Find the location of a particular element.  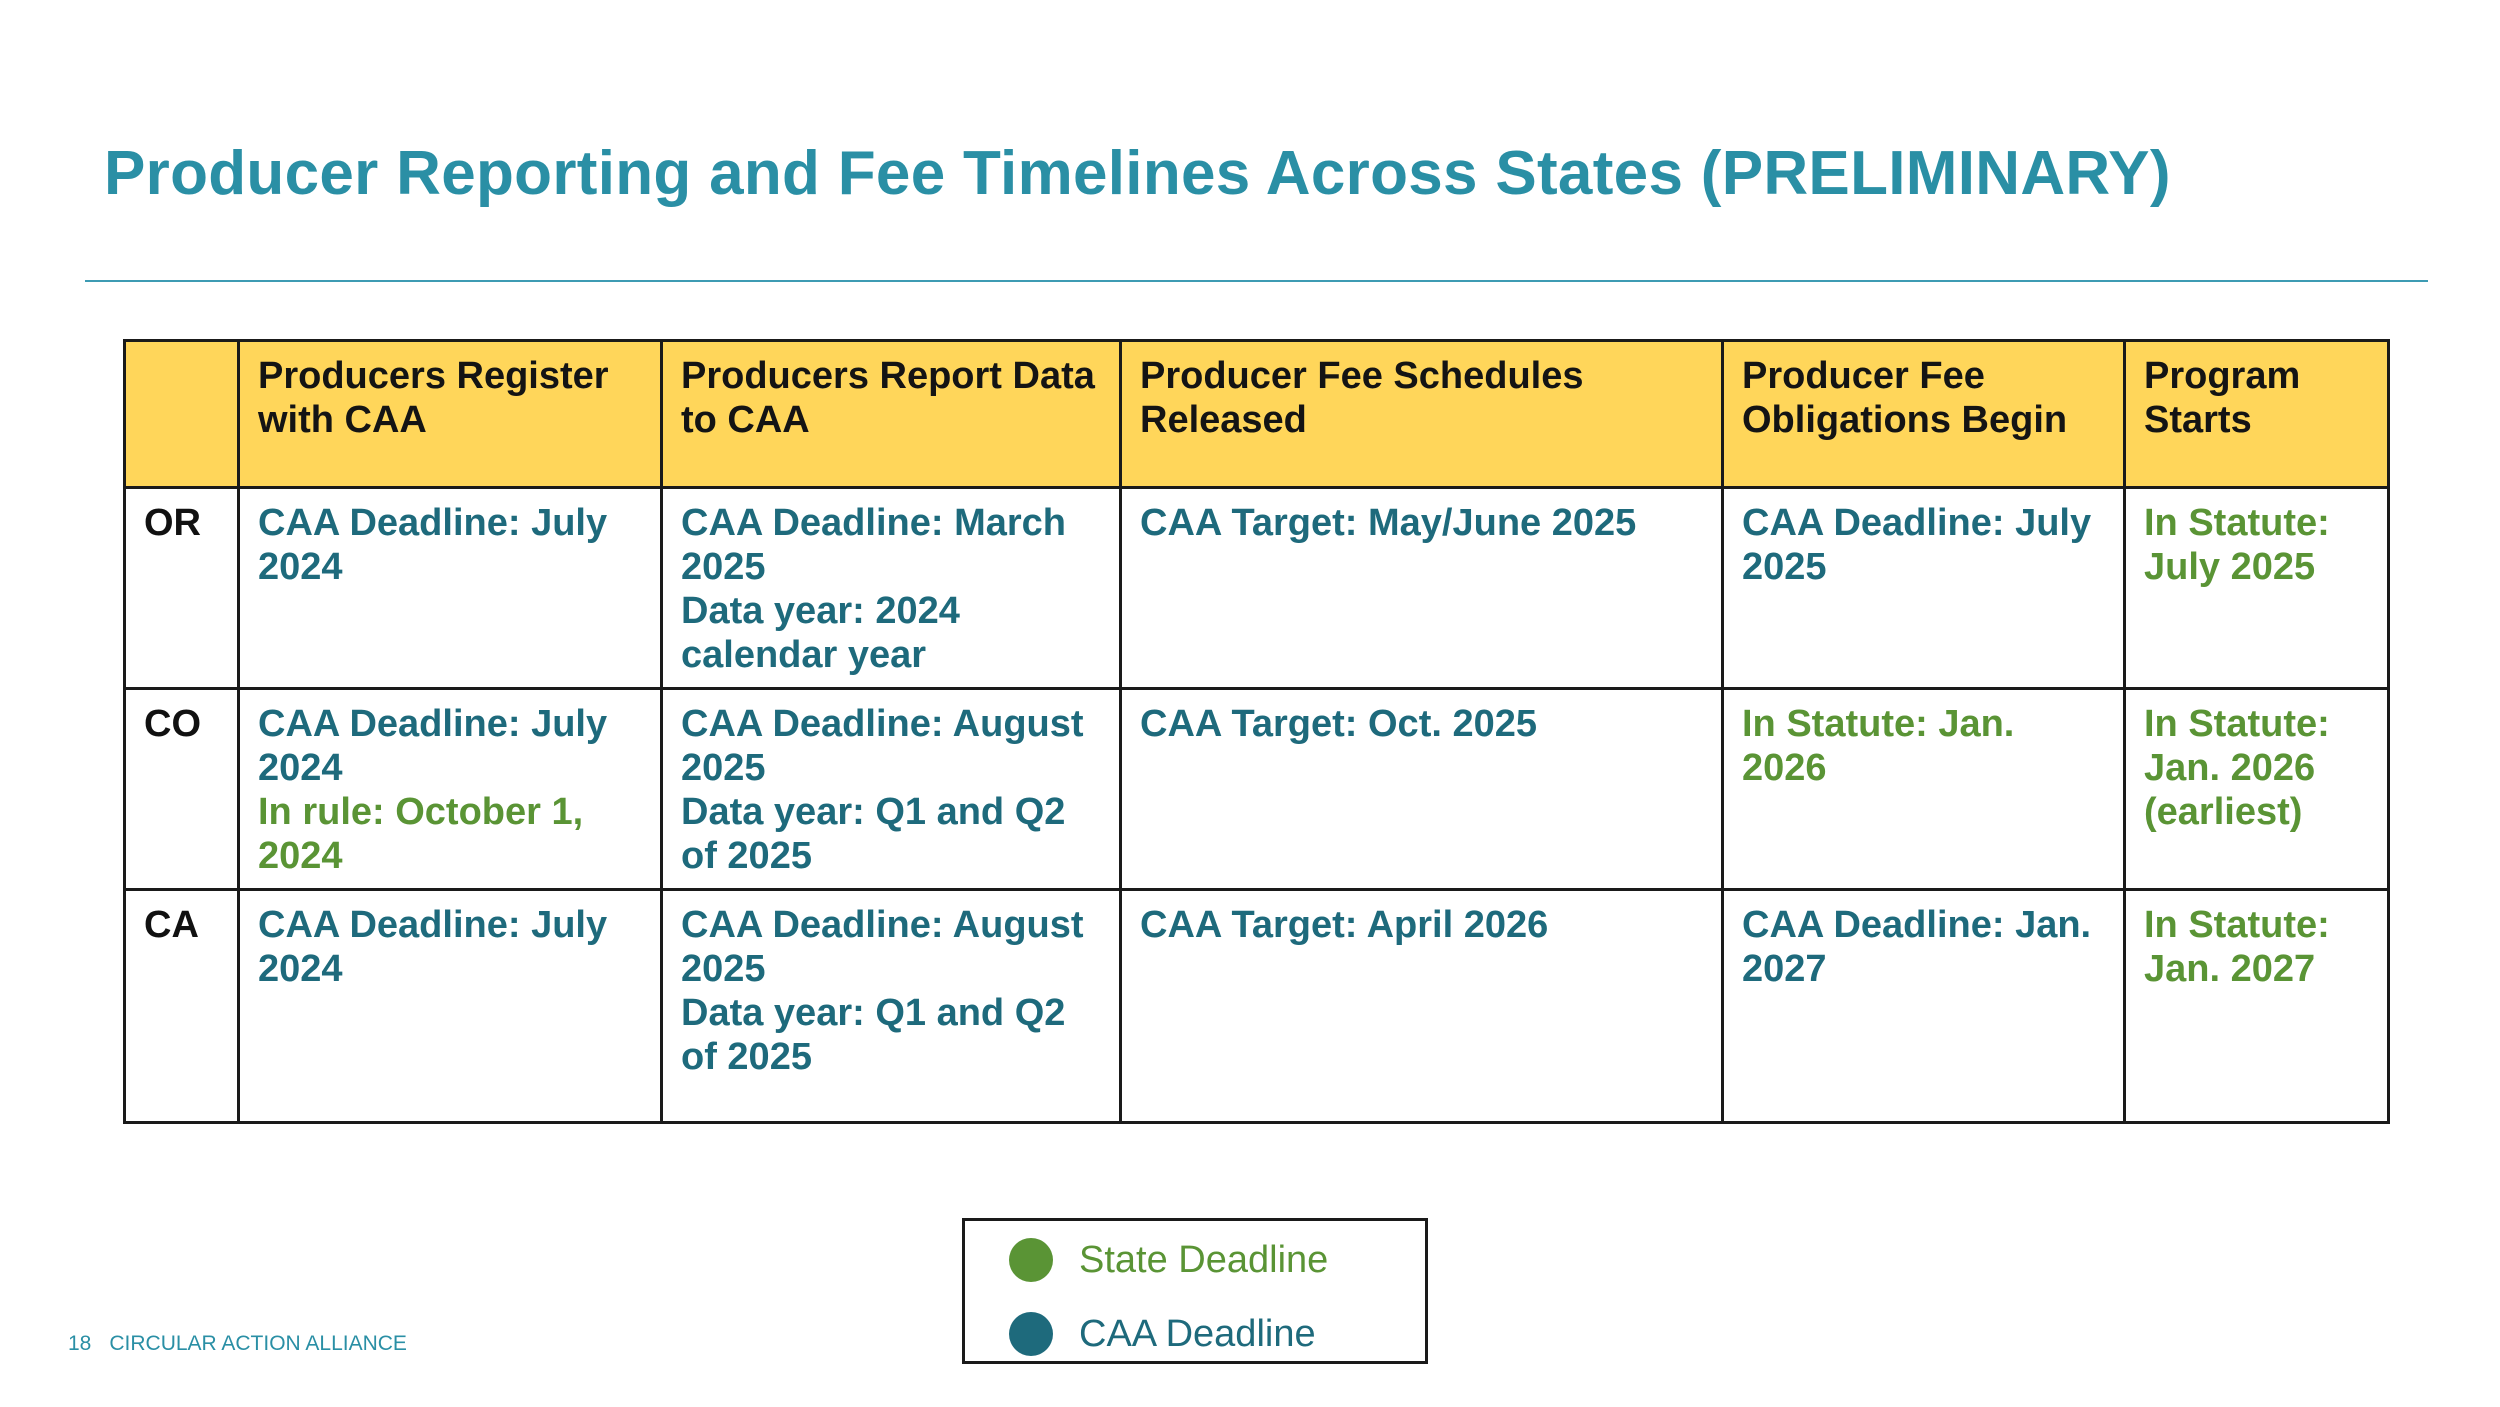

state-cell: CA is located at coordinates (181, 1006).